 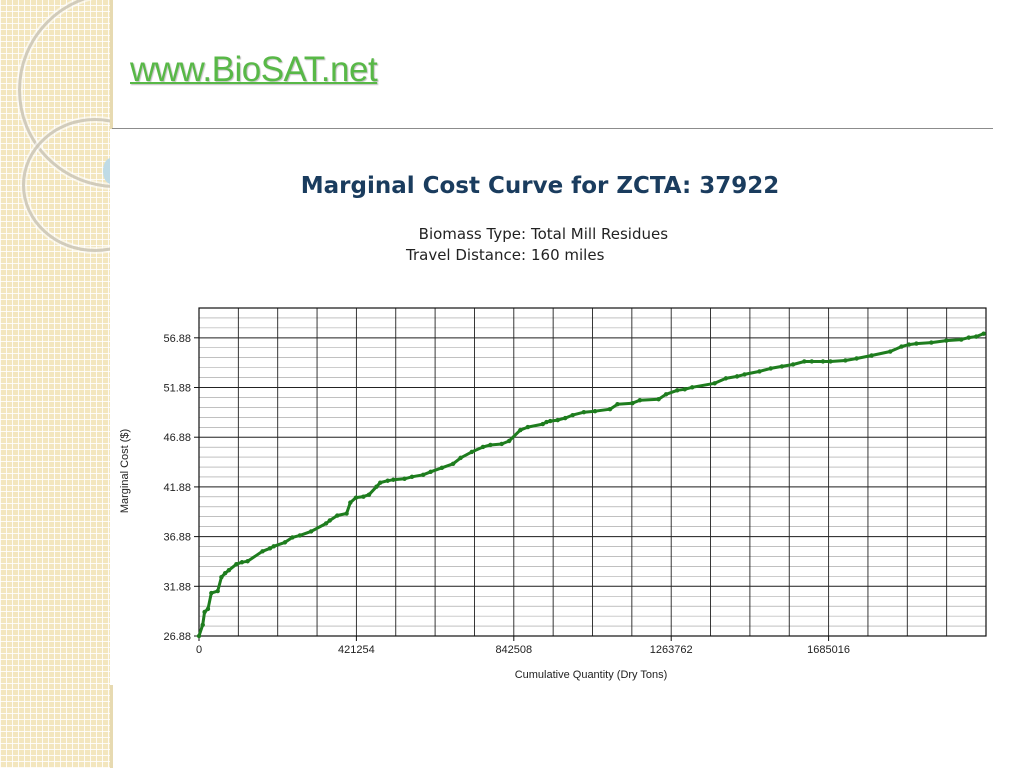 What do you see at coordinates (199, 650) in the screenshot?
I see `x-tick-label: 0` at bounding box center [199, 650].